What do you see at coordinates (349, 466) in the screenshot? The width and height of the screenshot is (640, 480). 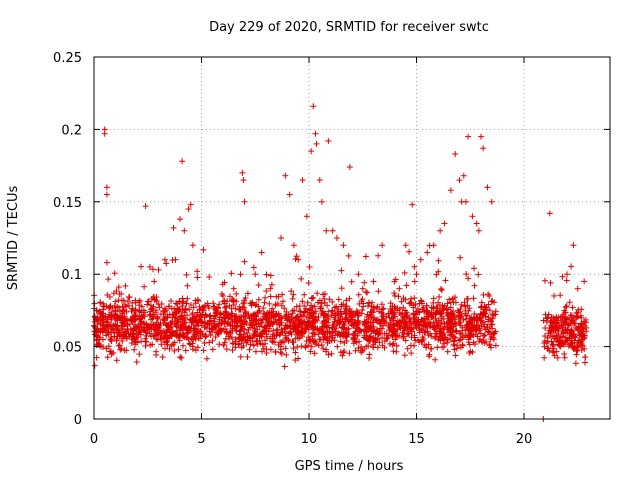 I see `x-axis-label: GPS time / hours` at bounding box center [349, 466].